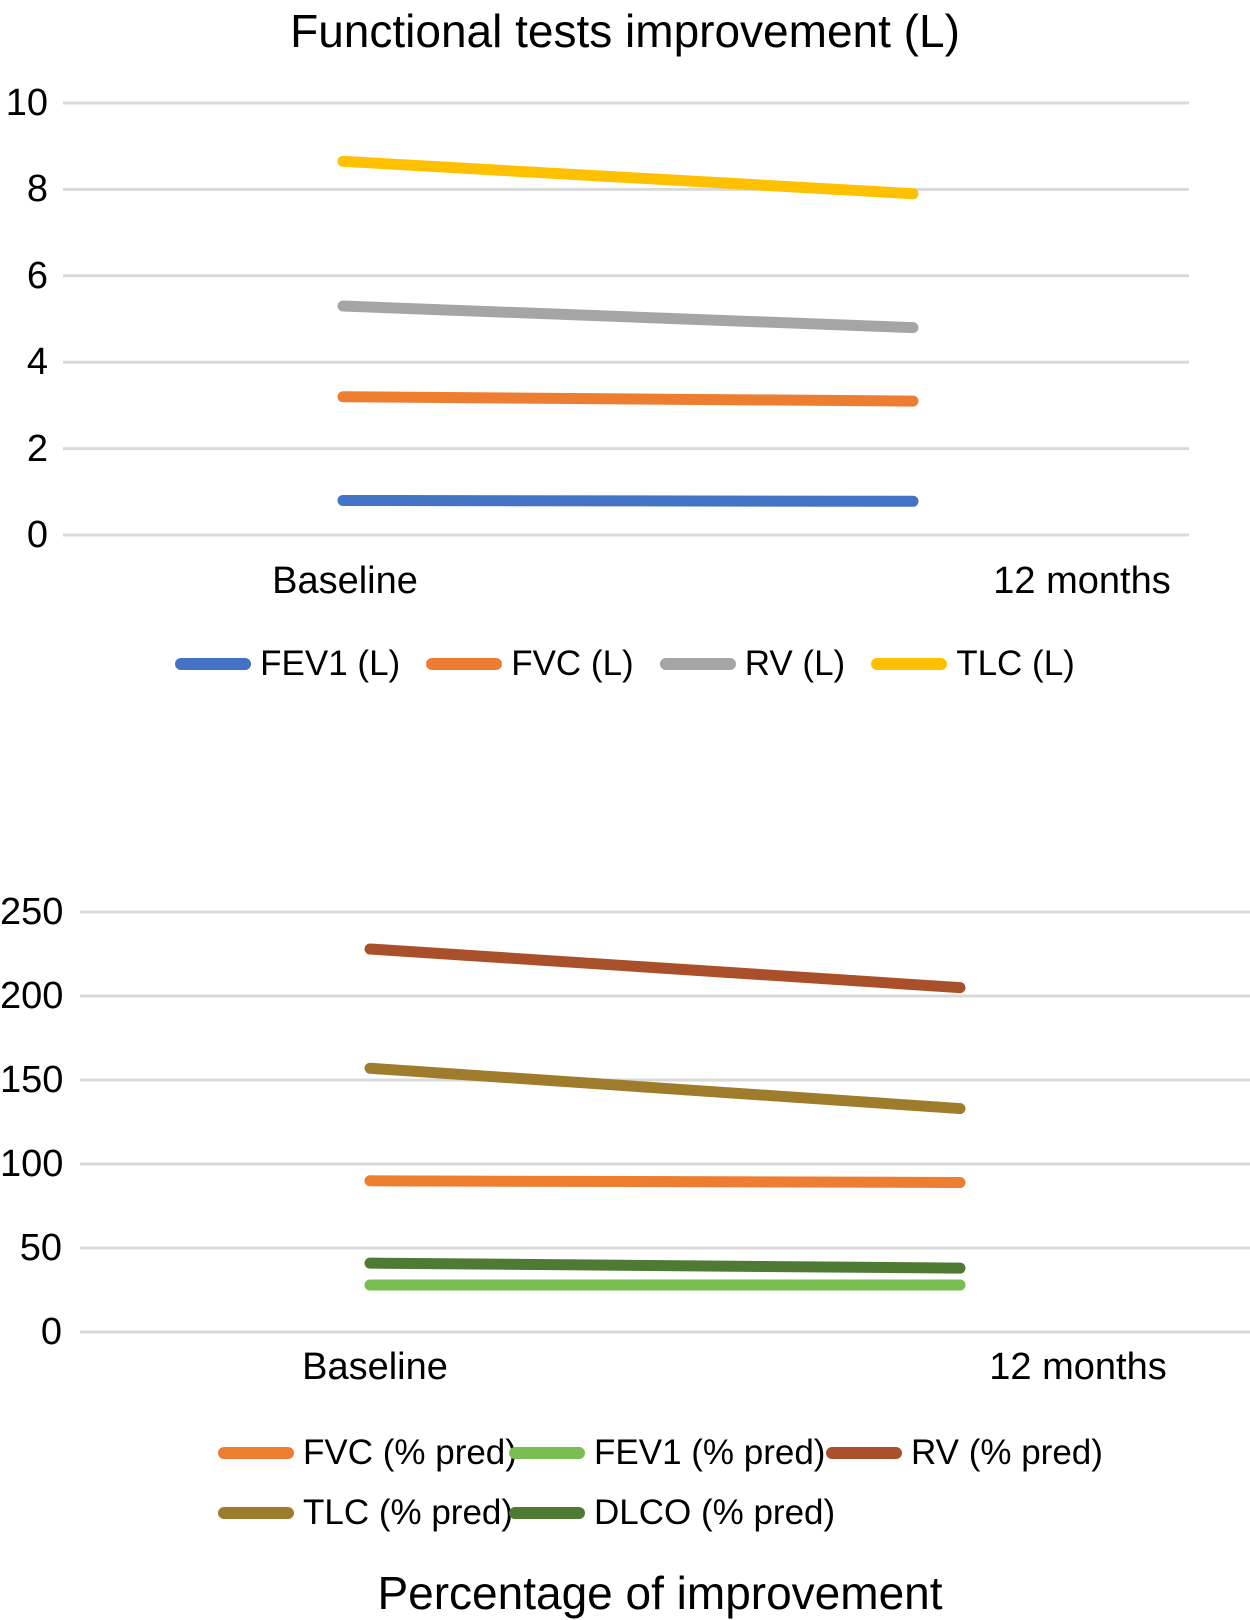 The image size is (1250, 1620). I want to click on legend-item: TLC (% pred), so click(365, 1513).